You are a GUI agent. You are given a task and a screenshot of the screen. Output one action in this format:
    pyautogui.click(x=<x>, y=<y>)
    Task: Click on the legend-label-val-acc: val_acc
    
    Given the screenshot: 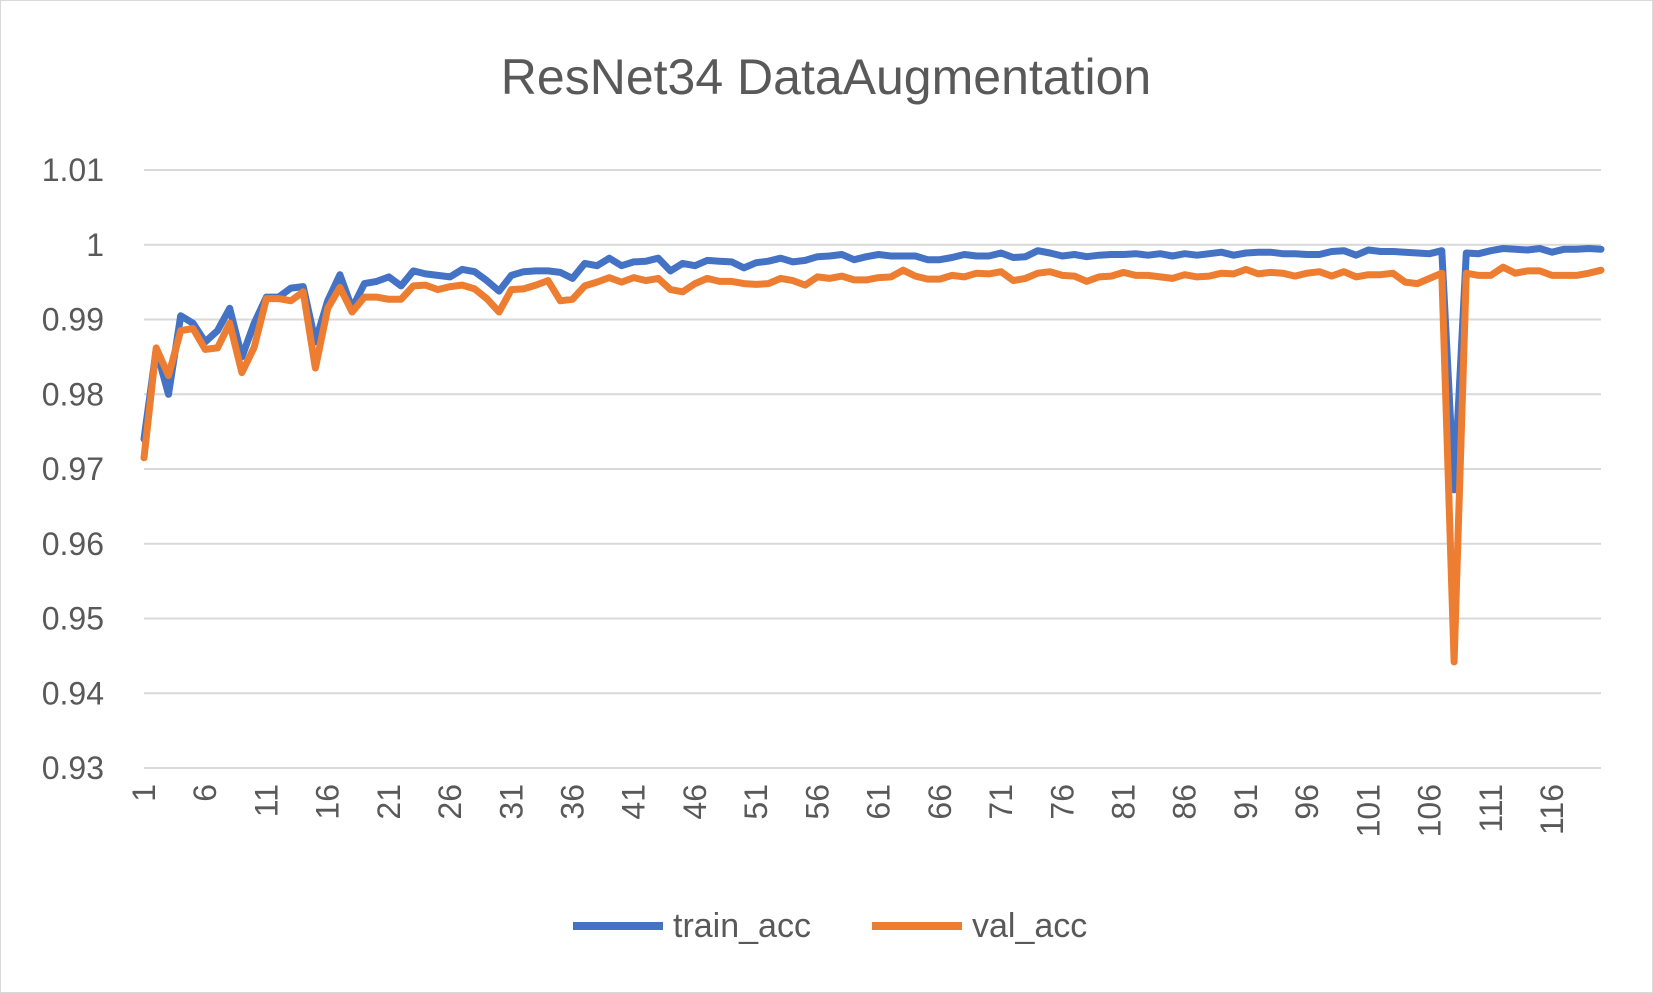 What is the action you would take?
    pyautogui.click(x=1029, y=926)
    